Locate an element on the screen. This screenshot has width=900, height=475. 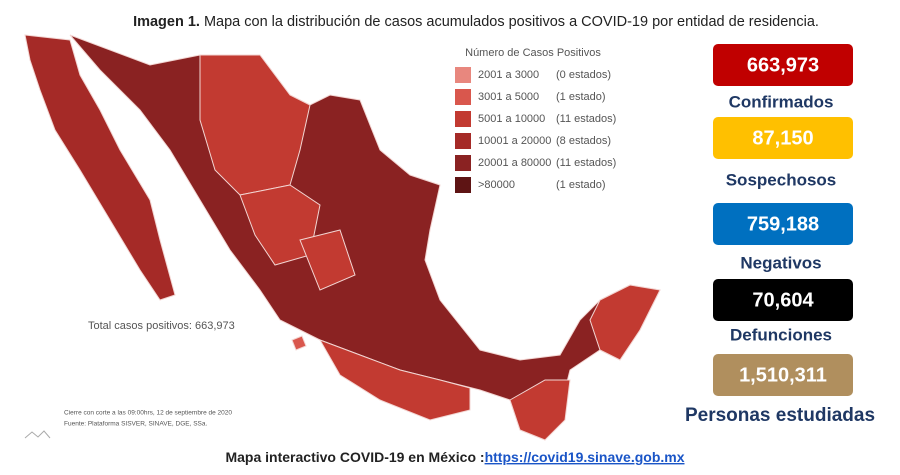
footer-text: Mapa interactivo COVID-19 en México : is located at coordinates (354, 457).